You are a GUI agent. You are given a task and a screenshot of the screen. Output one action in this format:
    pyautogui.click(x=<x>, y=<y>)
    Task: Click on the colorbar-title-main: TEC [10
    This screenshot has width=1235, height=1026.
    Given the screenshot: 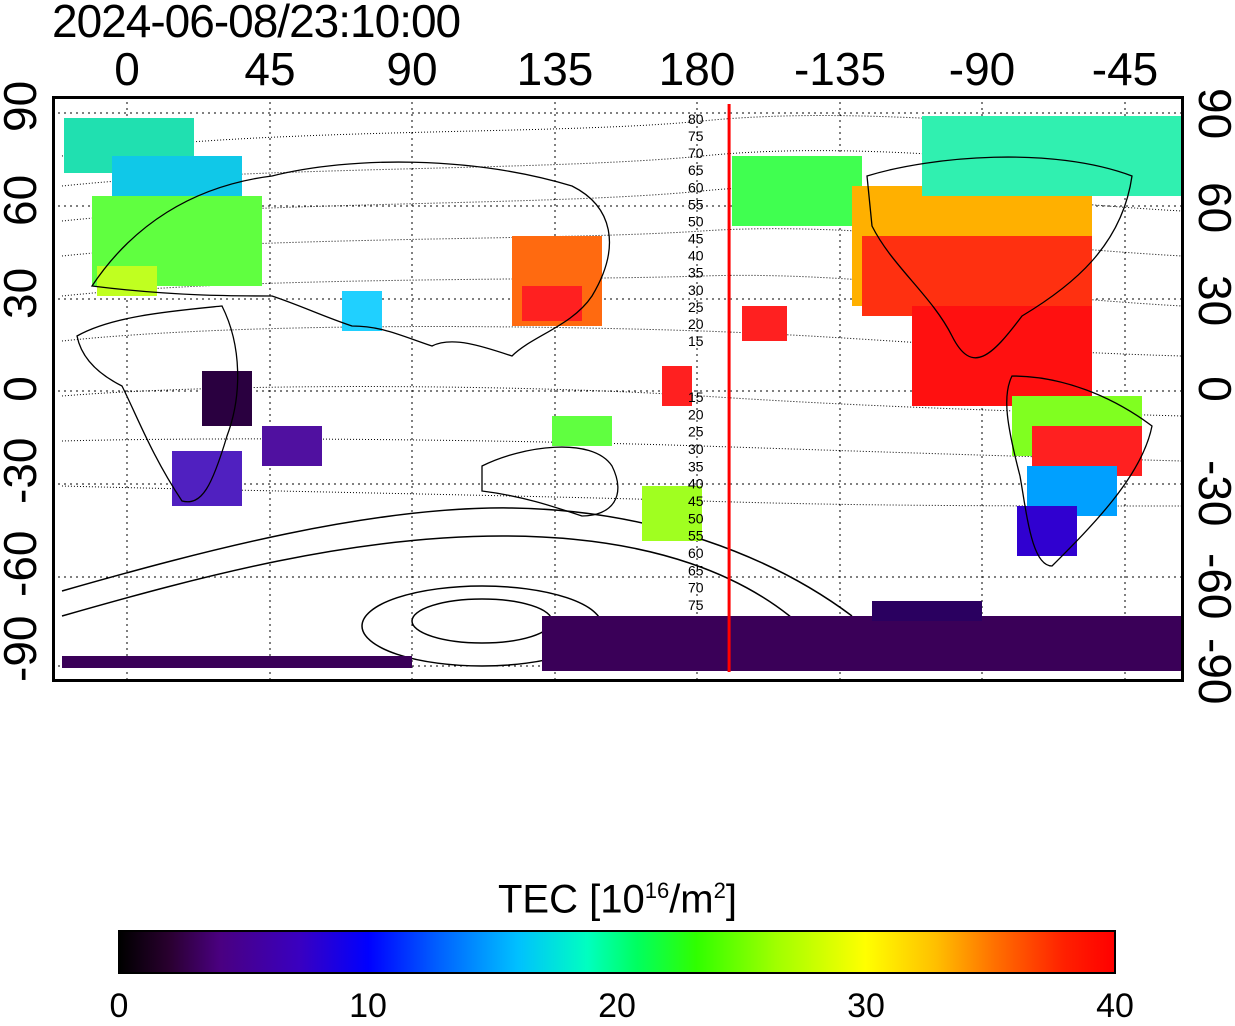 What is the action you would take?
    pyautogui.click(x=571, y=899)
    